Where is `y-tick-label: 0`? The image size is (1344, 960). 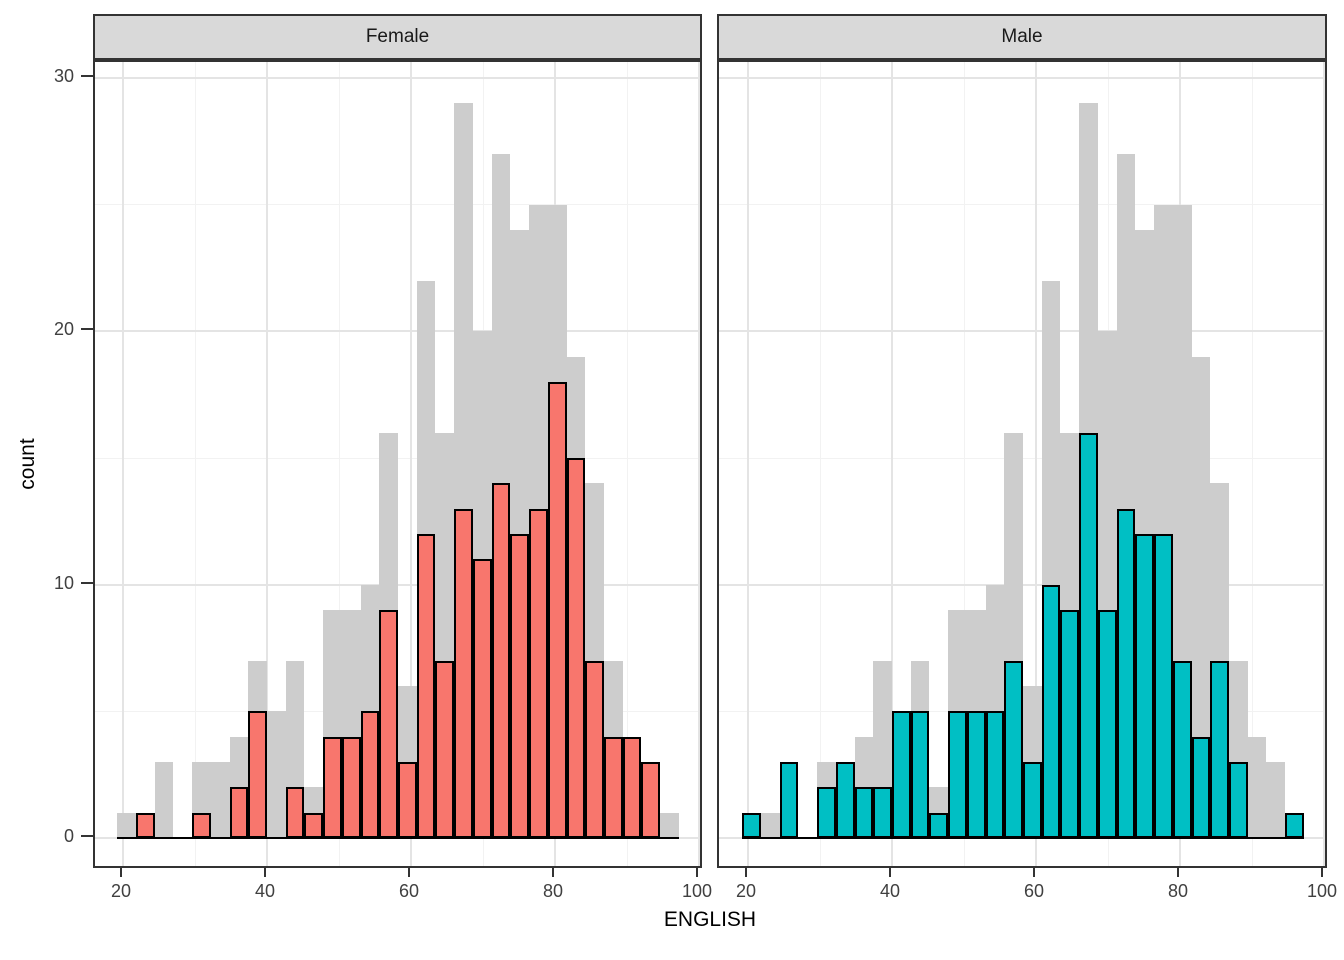
y-tick-label: 0 is located at coordinates (68, 836).